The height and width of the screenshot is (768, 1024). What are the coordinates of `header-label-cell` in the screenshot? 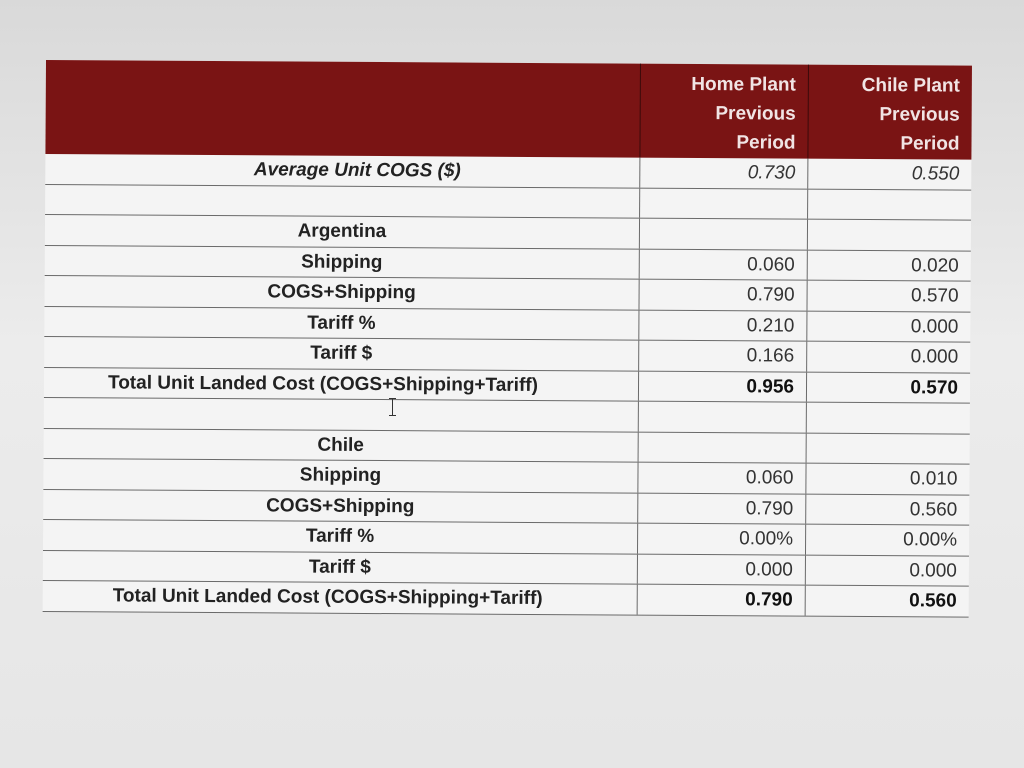 It's located at (342, 109).